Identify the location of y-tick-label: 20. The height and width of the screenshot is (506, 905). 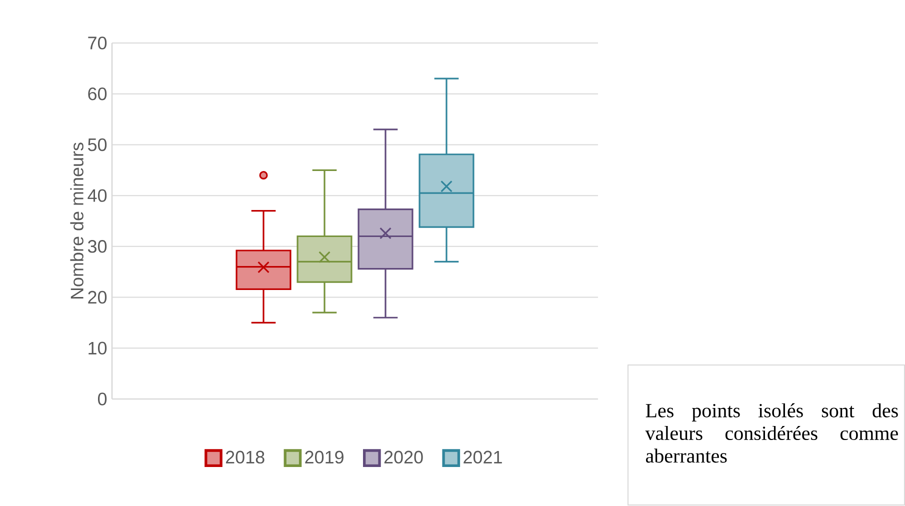
(97, 297).